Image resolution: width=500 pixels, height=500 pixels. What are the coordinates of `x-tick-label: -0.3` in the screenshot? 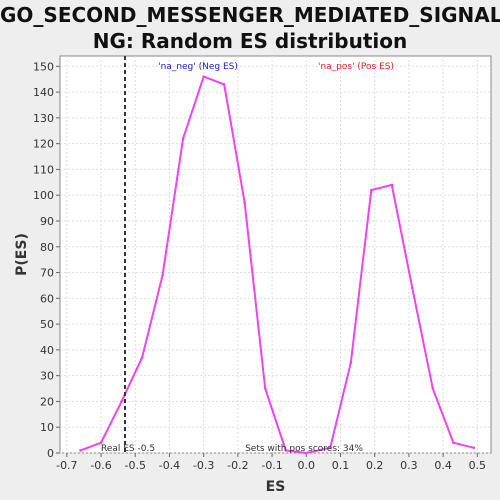 It's located at (203, 465).